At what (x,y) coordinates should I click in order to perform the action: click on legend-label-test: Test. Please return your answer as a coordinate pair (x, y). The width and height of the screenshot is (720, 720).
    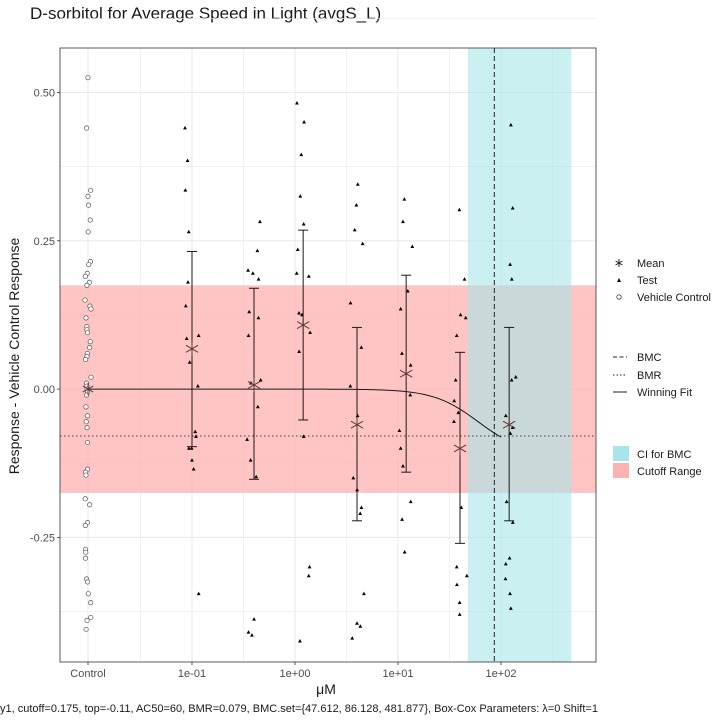
    Looking at the image, I should click on (647, 281).